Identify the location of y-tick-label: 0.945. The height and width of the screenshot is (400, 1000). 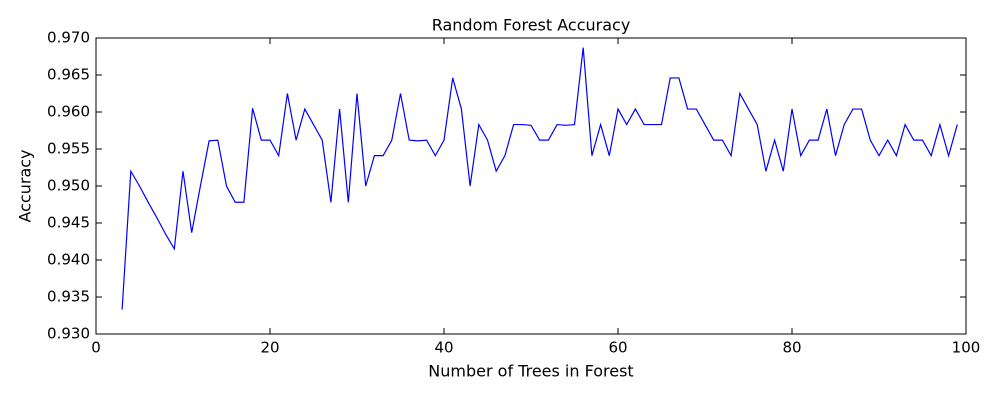
(68, 223).